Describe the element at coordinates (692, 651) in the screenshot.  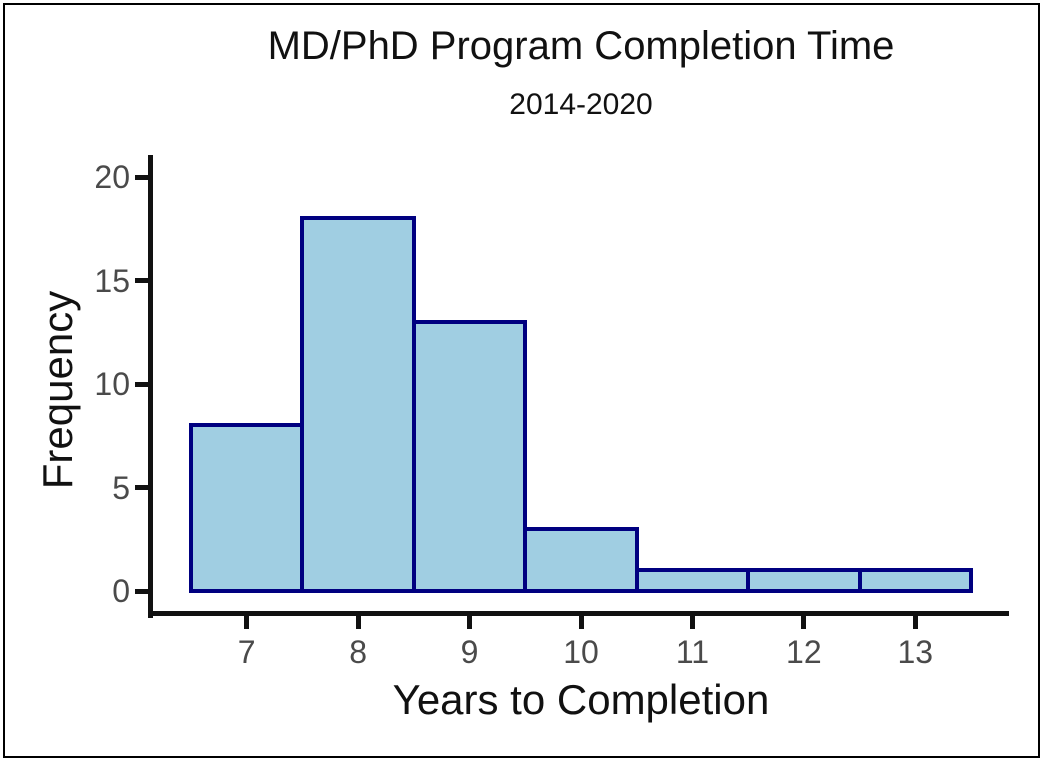
I see `x-tick-label: 11` at that location.